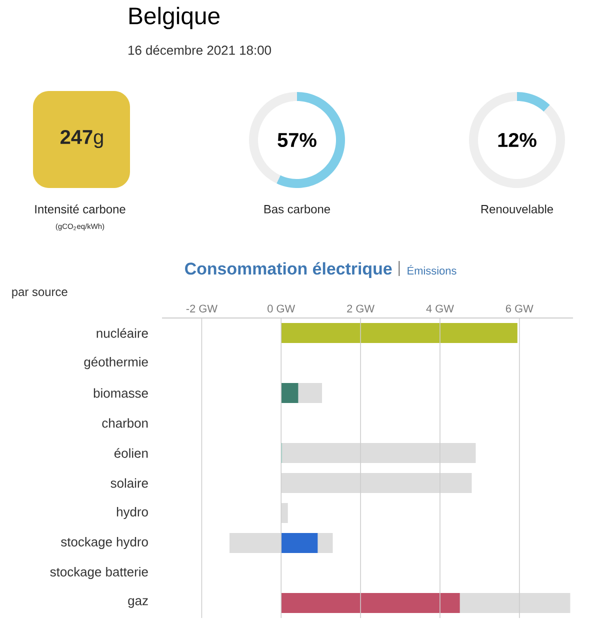 The height and width of the screenshot is (619, 604). I want to click on text: Renouvelable, so click(517, 209).